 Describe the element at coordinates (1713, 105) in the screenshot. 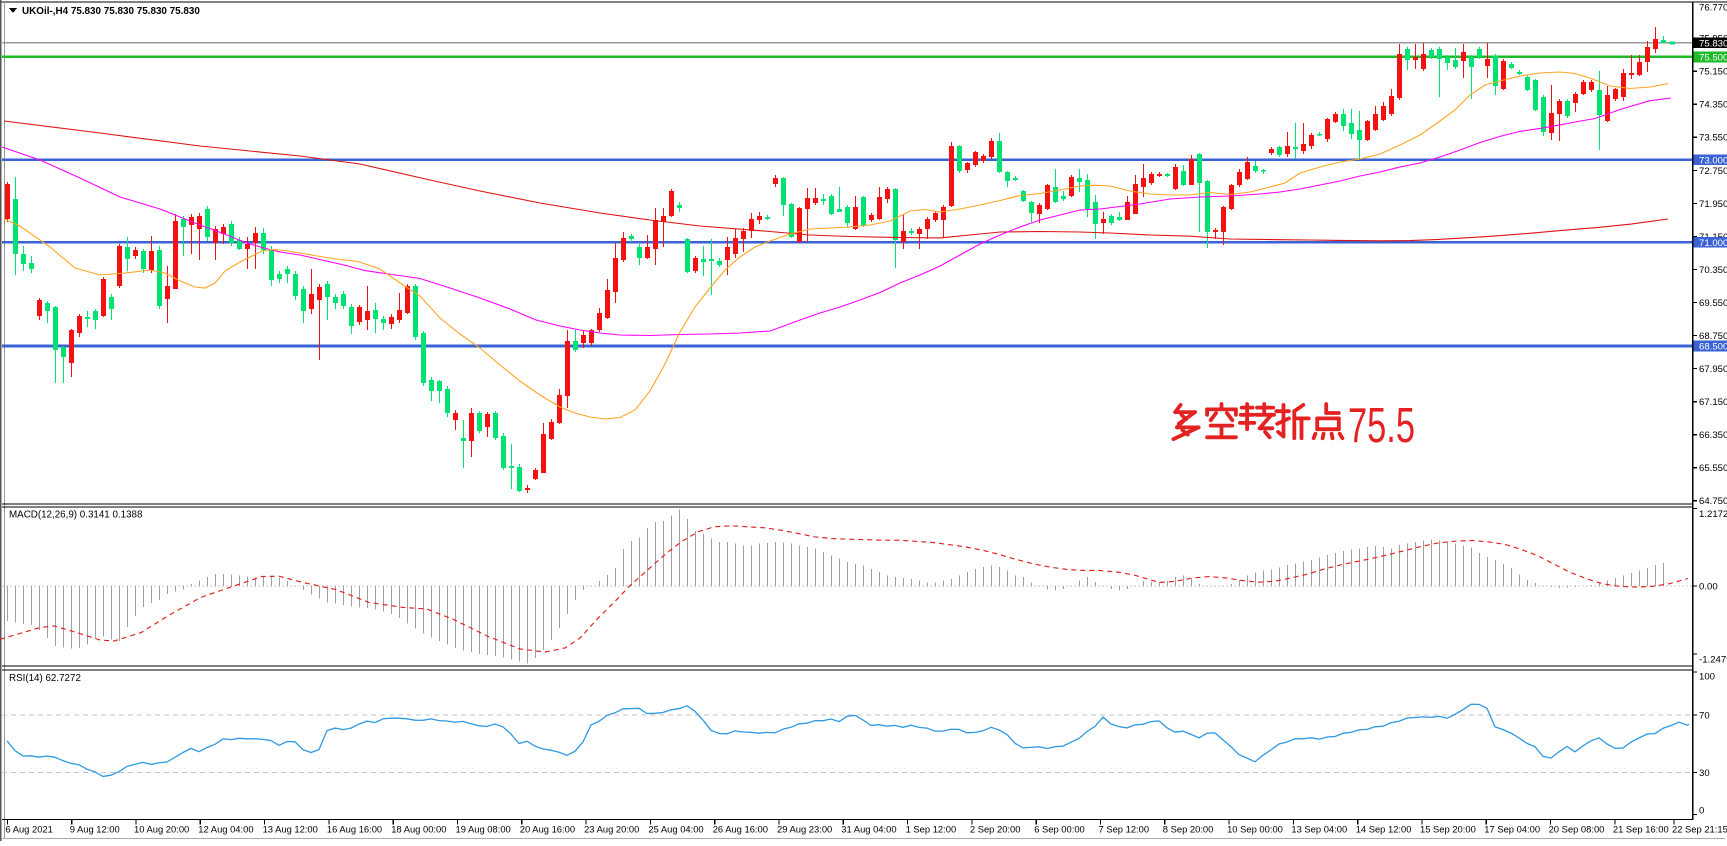

I see `svg-text: 74.350` at that location.